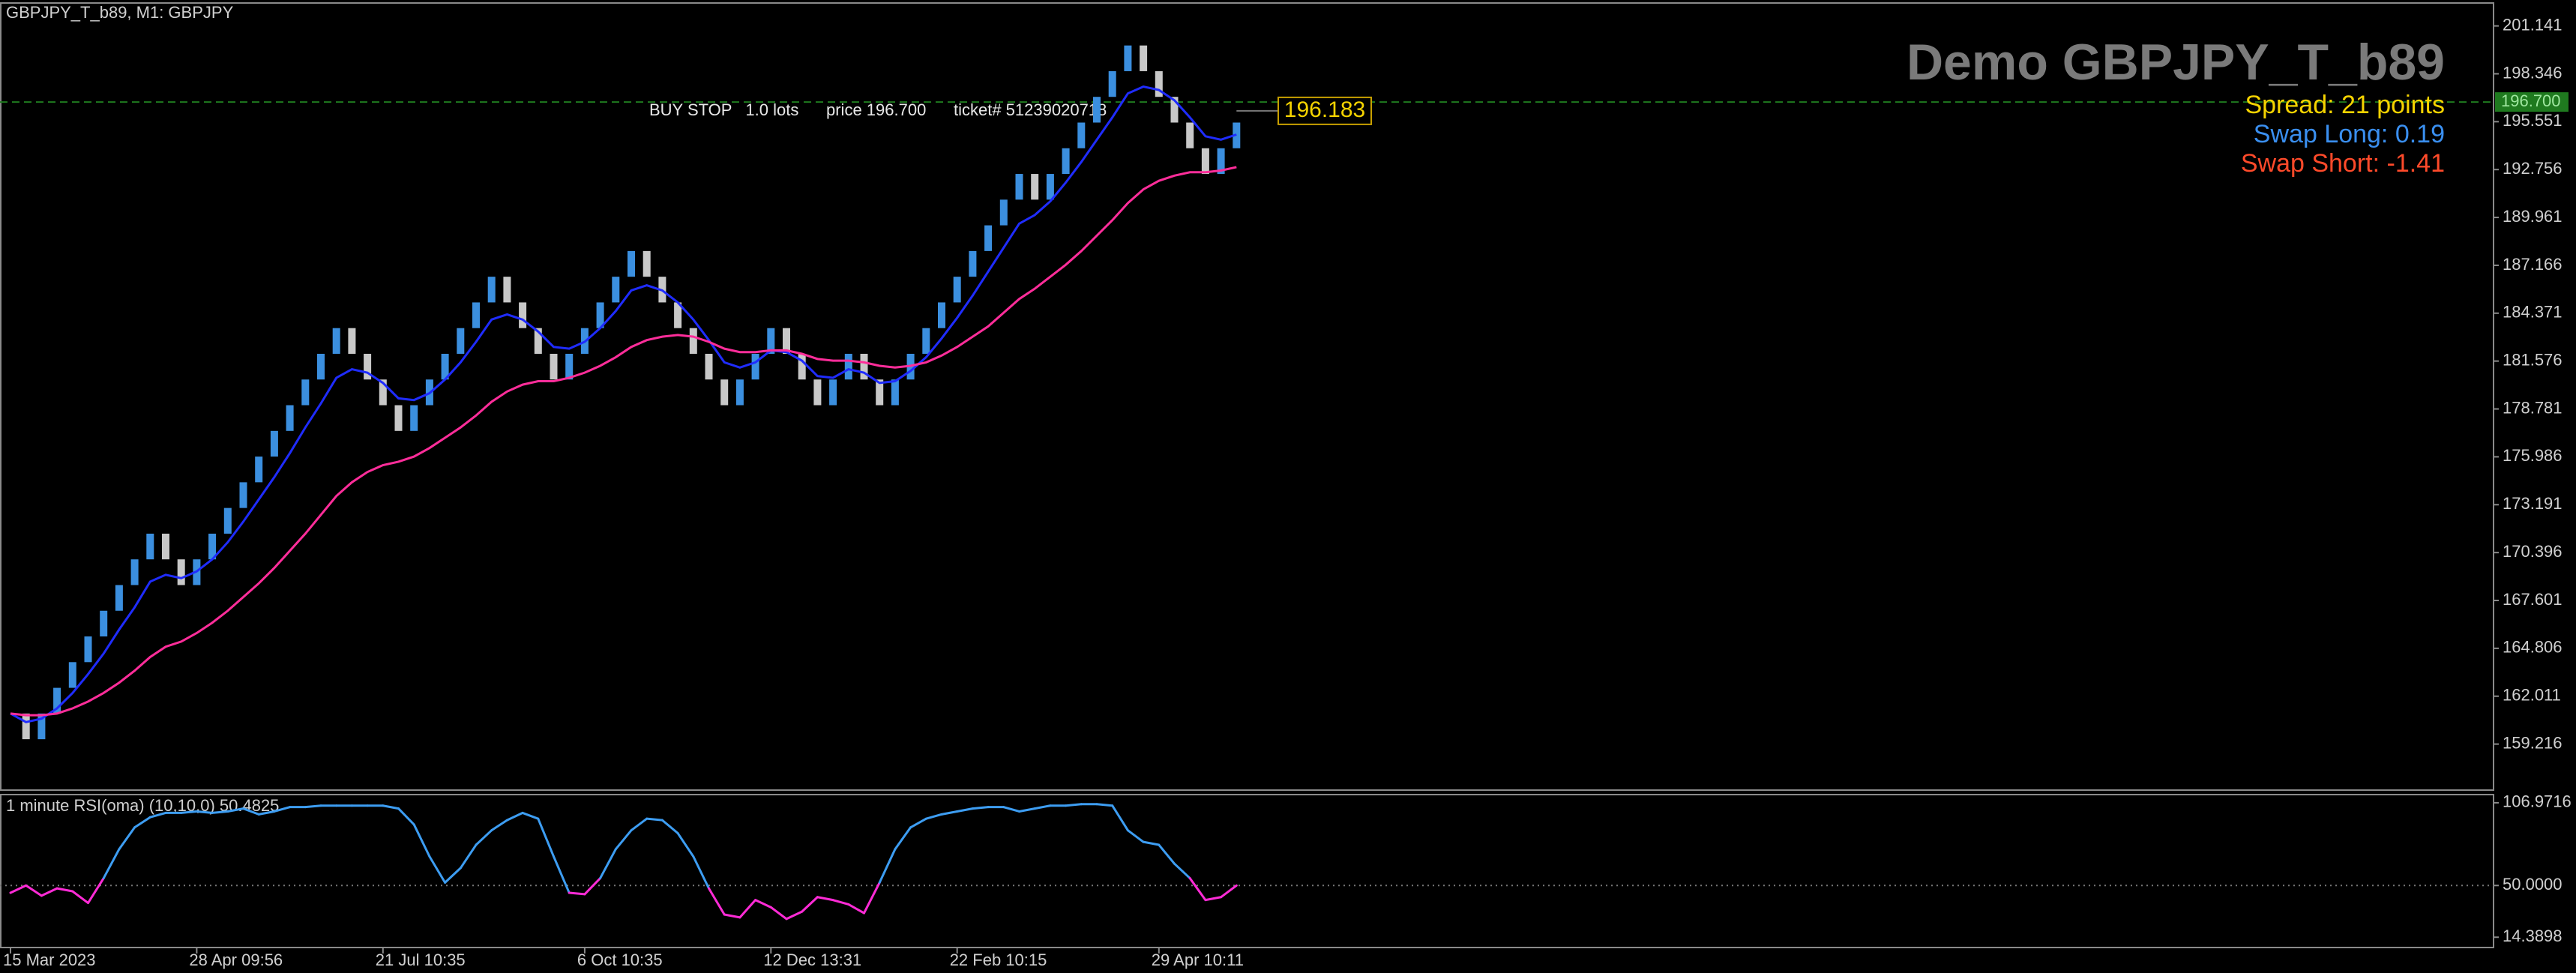 The height and width of the screenshot is (973, 2576). What do you see at coordinates (1325, 110) in the screenshot?
I see `last-price-box` at bounding box center [1325, 110].